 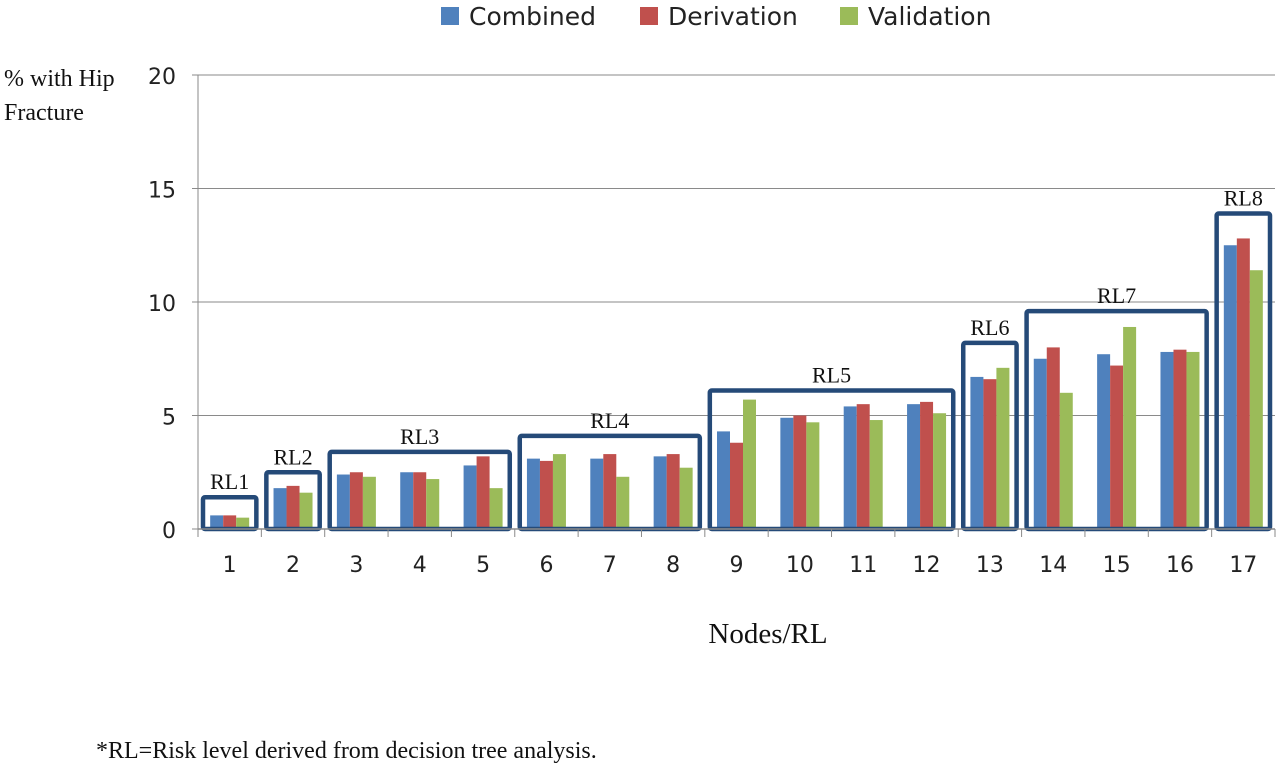 I want to click on risk-level-label: RL2, so click(x=292, y=456).